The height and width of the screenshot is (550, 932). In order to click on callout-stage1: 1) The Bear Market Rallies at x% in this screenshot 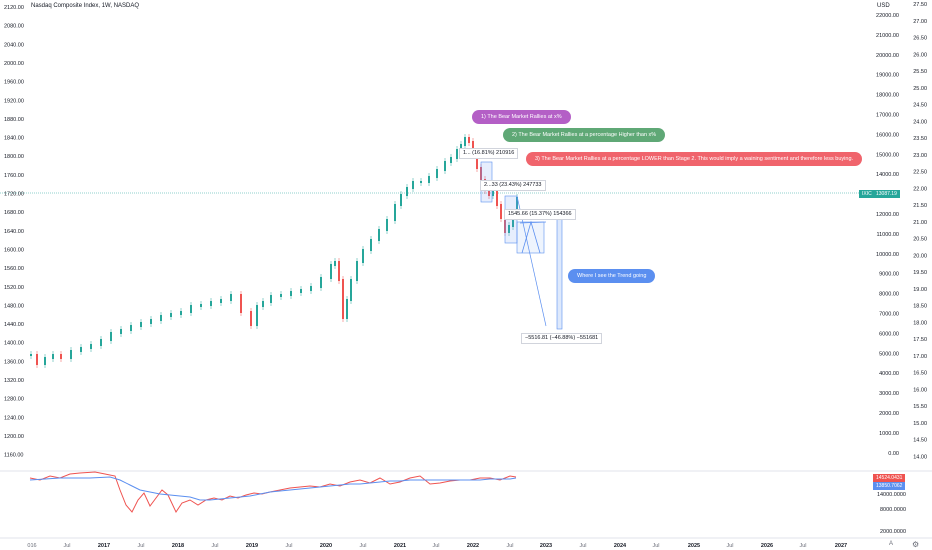, I will do `click(521, 117)`.